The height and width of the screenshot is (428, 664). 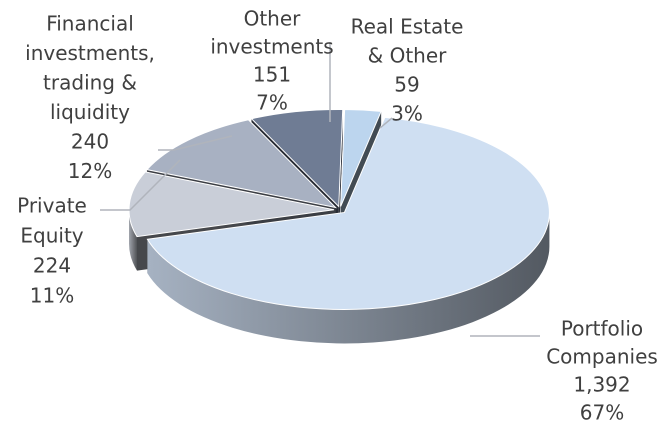 I want to click on category-label: Real Estate, so click(x=407, y=27).